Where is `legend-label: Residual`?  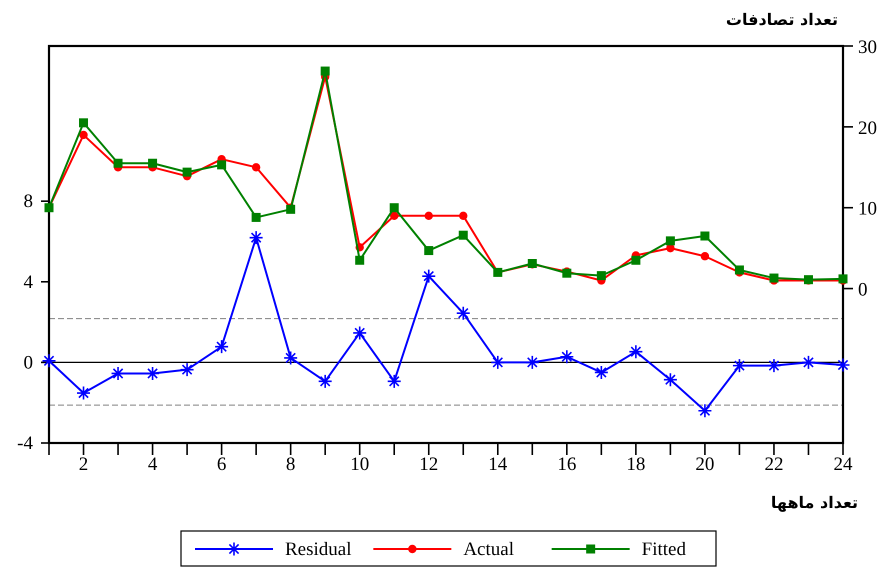
legend-label: Residual is located at coordinates (318, 549).